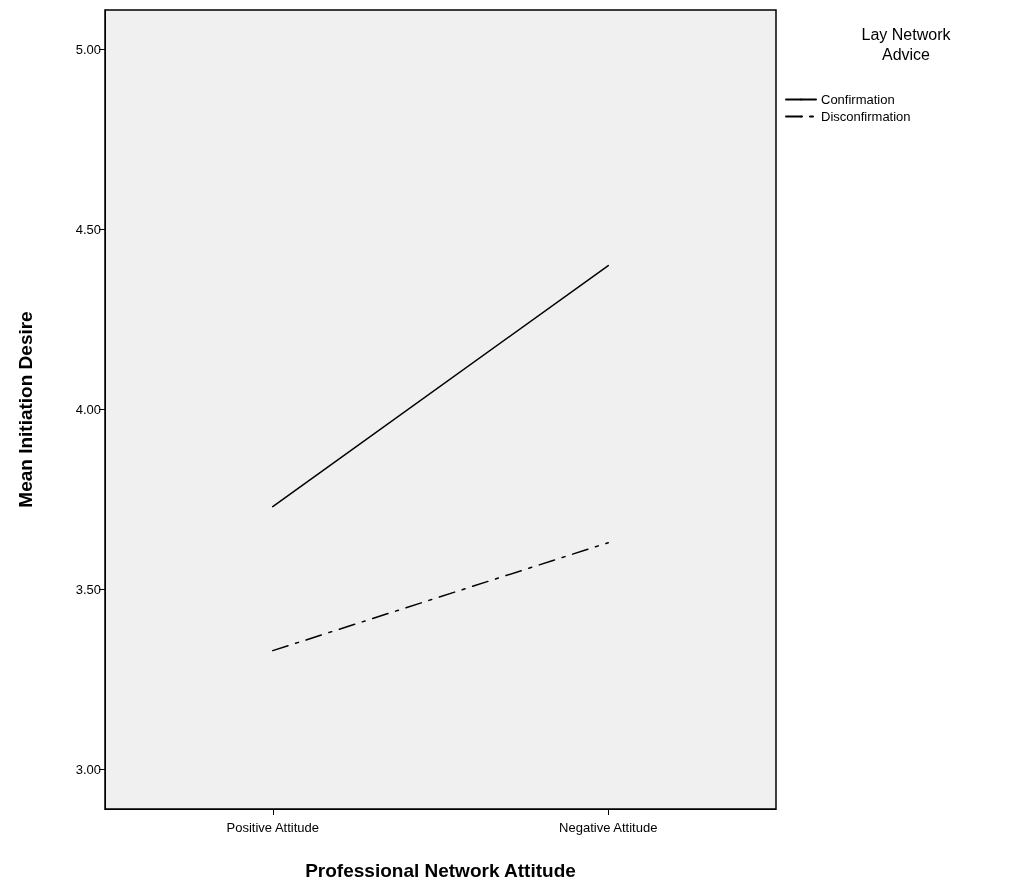  I want to click on y-tick-label: 5.00, so click(88, 50).